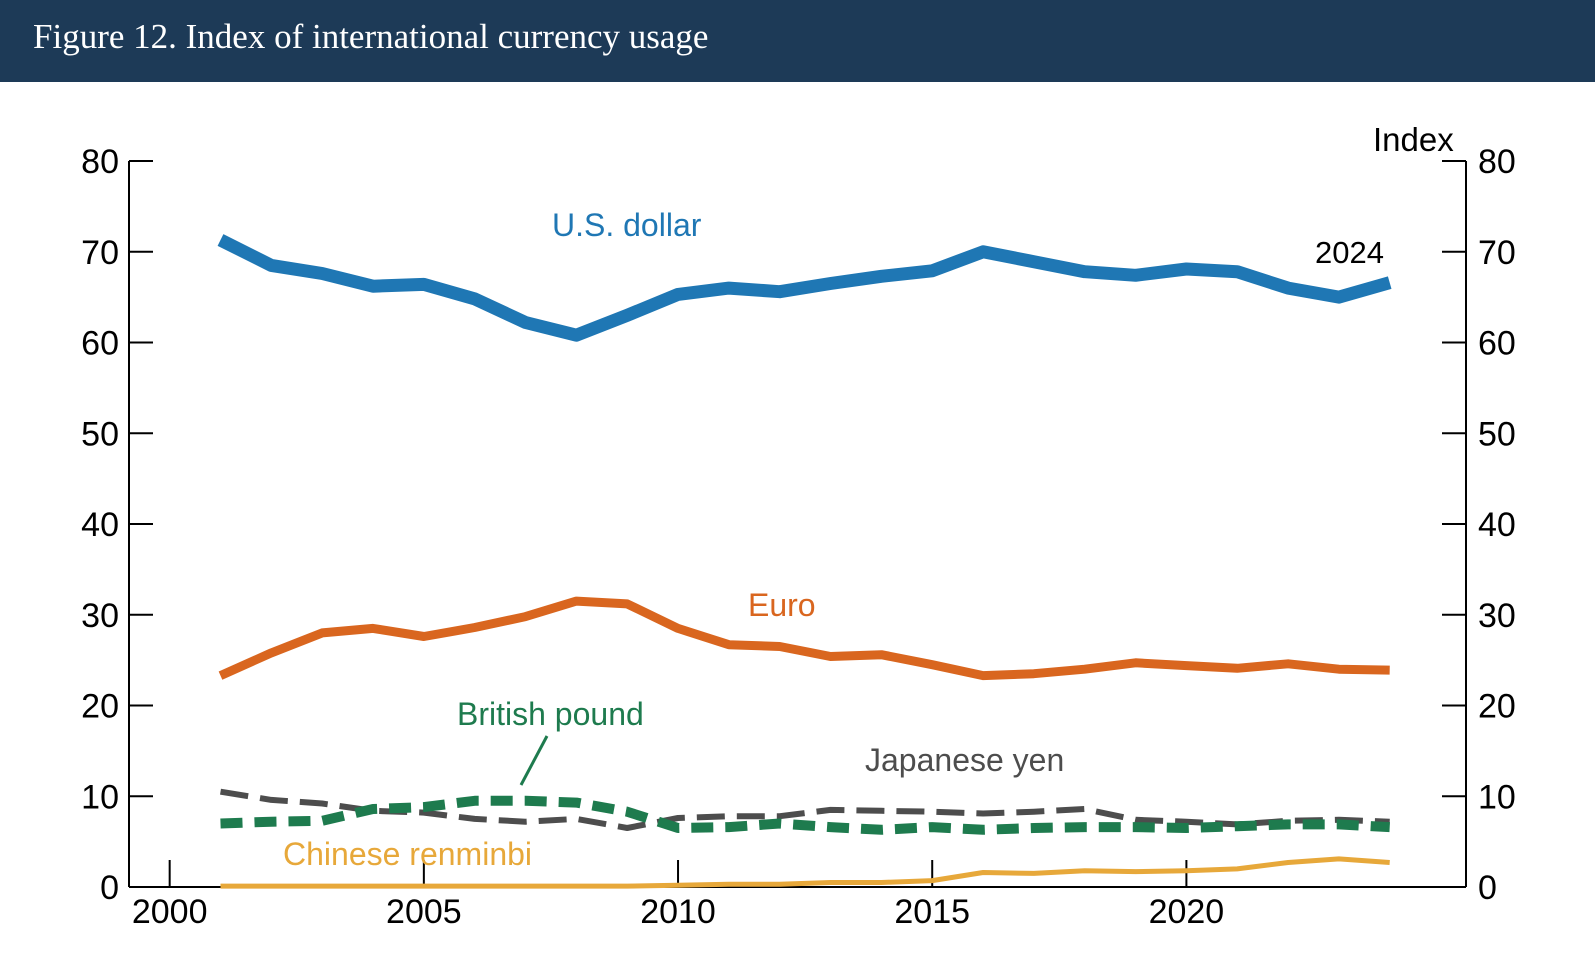 The width and height of the screenshot is (1595, 953). What do you see at coordinates (1497, 162) in the screenshot?
I see `y-tick-label-right: 80` at bounding box center [1497, 162].